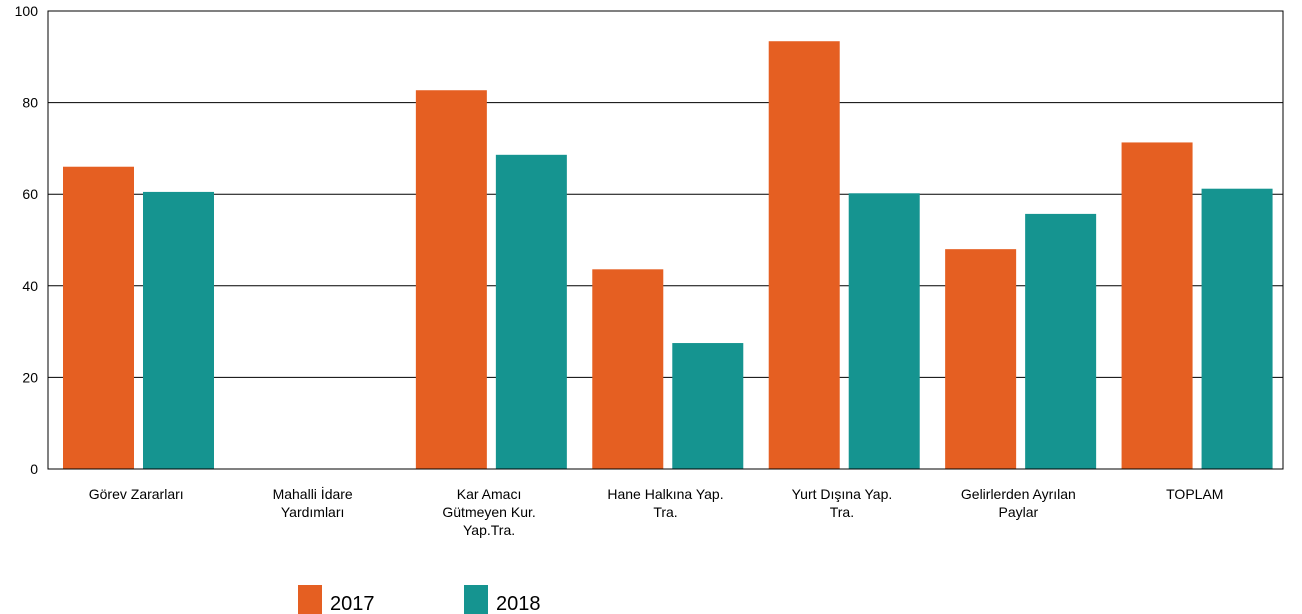 Image resolution: width=1302 pixels, height=614 pixels. Describe the element at coordinates (842, 503) in the screenshot. I see `x-category-label: Yurt Dışına Yap. Tra.` at that location.